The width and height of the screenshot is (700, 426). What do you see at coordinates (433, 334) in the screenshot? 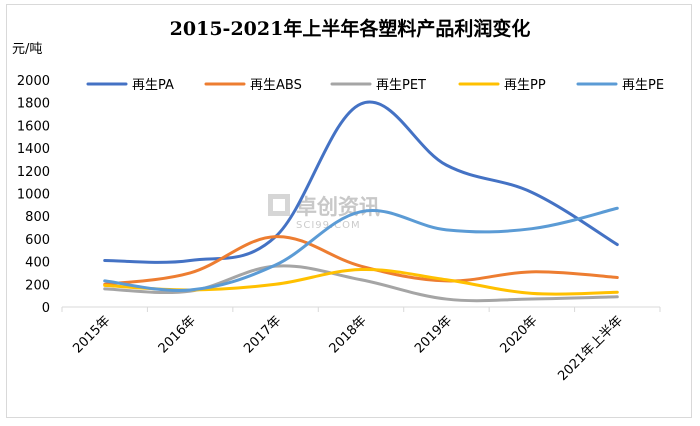
I see `x-tick-label: 2019年` at bounding box center [433, 334].